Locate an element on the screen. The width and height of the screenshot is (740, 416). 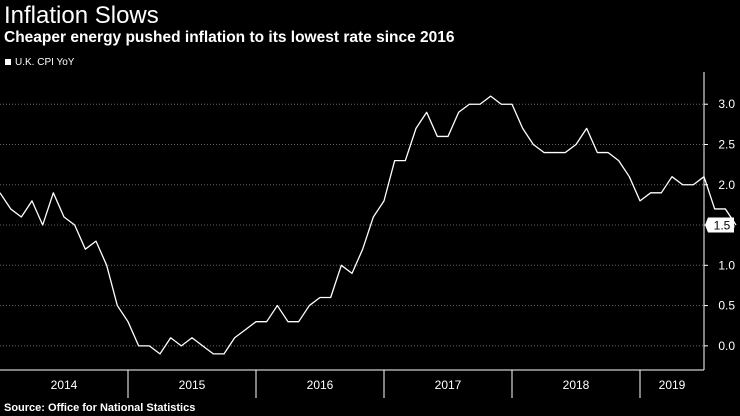
y-tick-label: 2.0 is located at coordinates (726, 185).